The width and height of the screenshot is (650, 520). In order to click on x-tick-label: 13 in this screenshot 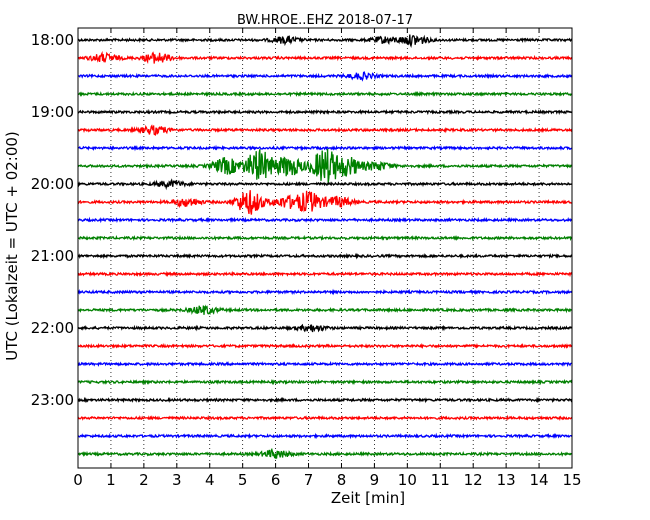, I will do `click(506, 480)`.